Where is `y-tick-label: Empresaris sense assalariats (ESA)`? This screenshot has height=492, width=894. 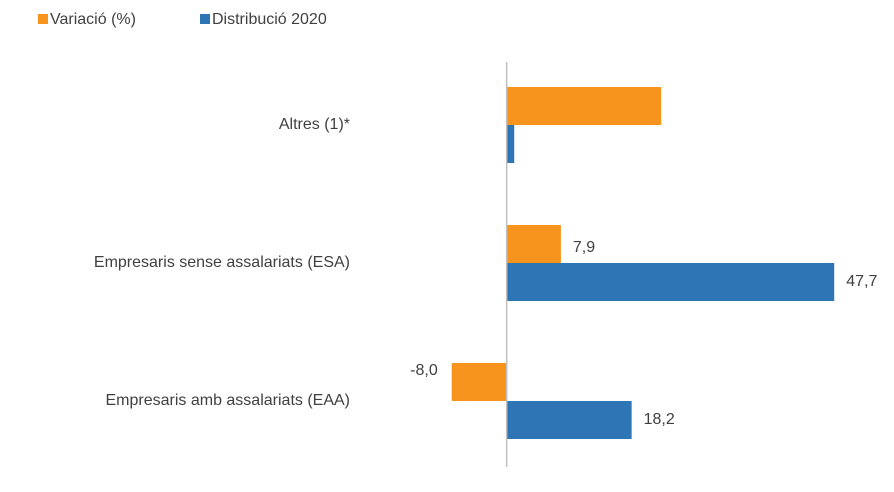
y-tick-label: Empresaris sense assalariats (ESA) is located at coordinates (222, 262).